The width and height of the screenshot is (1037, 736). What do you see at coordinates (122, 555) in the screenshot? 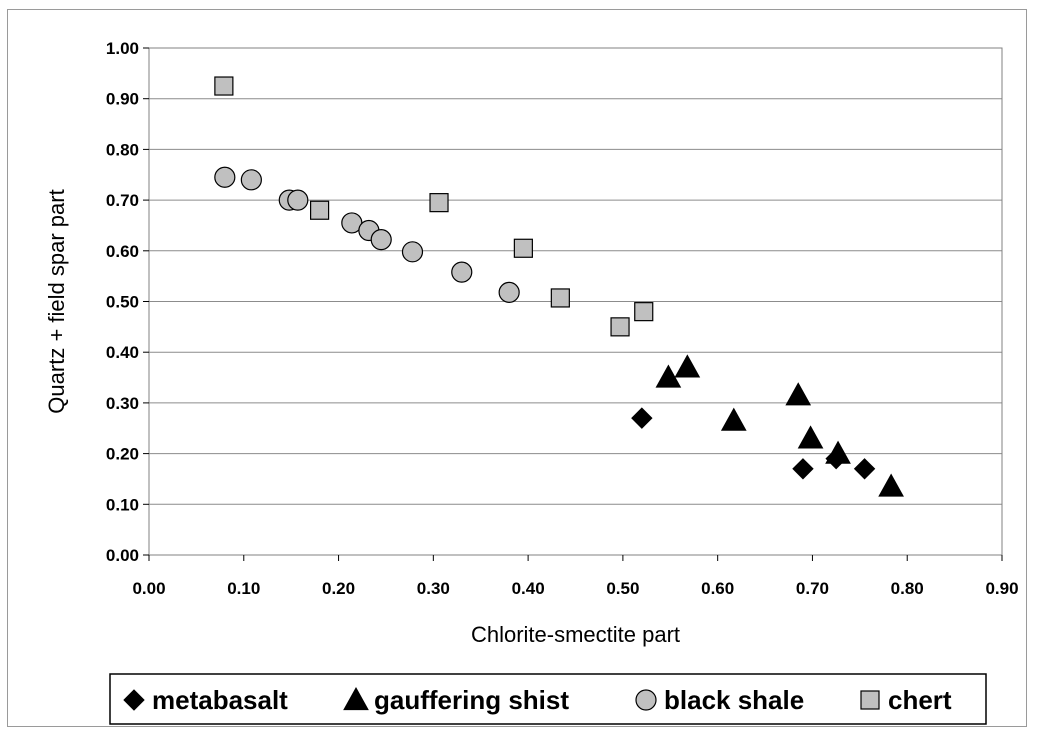
I see `y-tick-label: 0.00` at bounding box center [122, 555].